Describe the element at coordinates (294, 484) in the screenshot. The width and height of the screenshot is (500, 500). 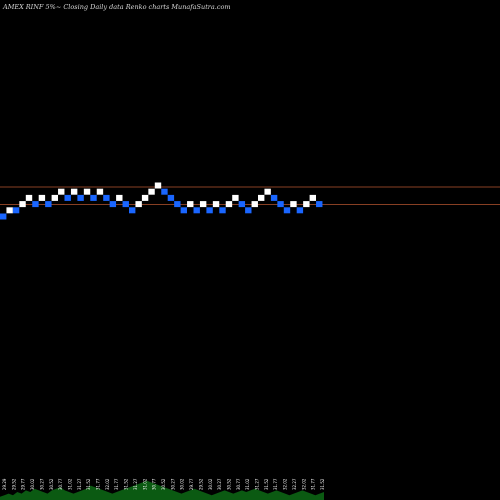
I see `x-tick-label: 32.27` at that location.